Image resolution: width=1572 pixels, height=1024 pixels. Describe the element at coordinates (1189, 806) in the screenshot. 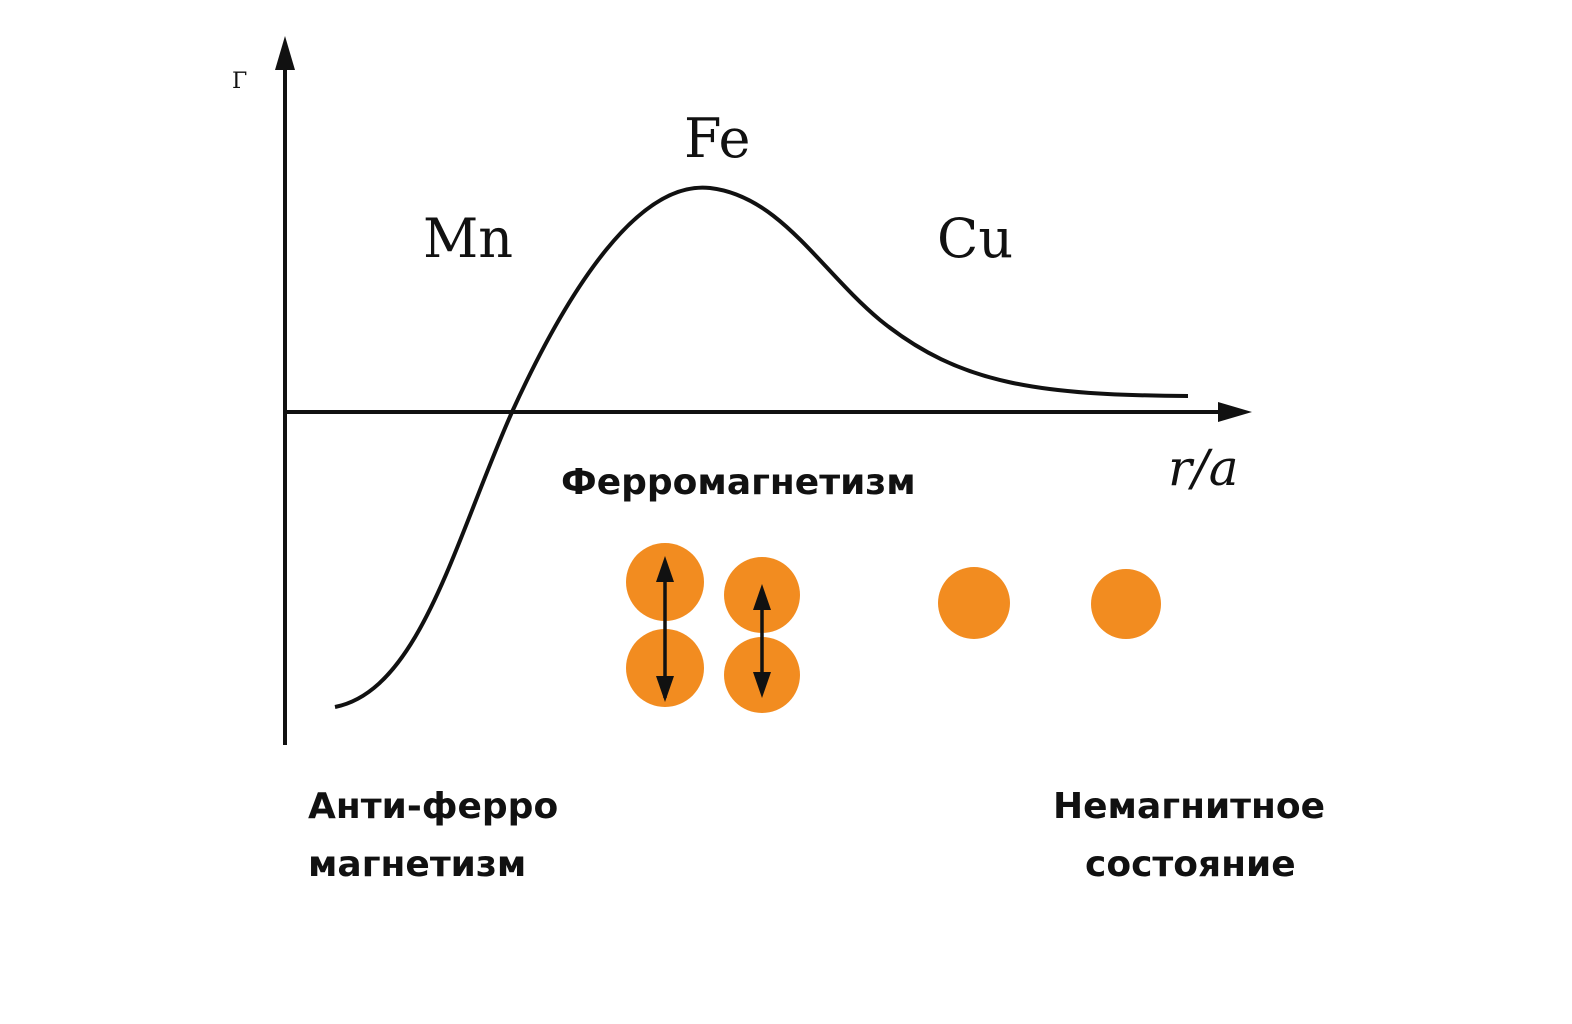

I see `nonmagnetic-label-line1: Немагнитное` at that location.